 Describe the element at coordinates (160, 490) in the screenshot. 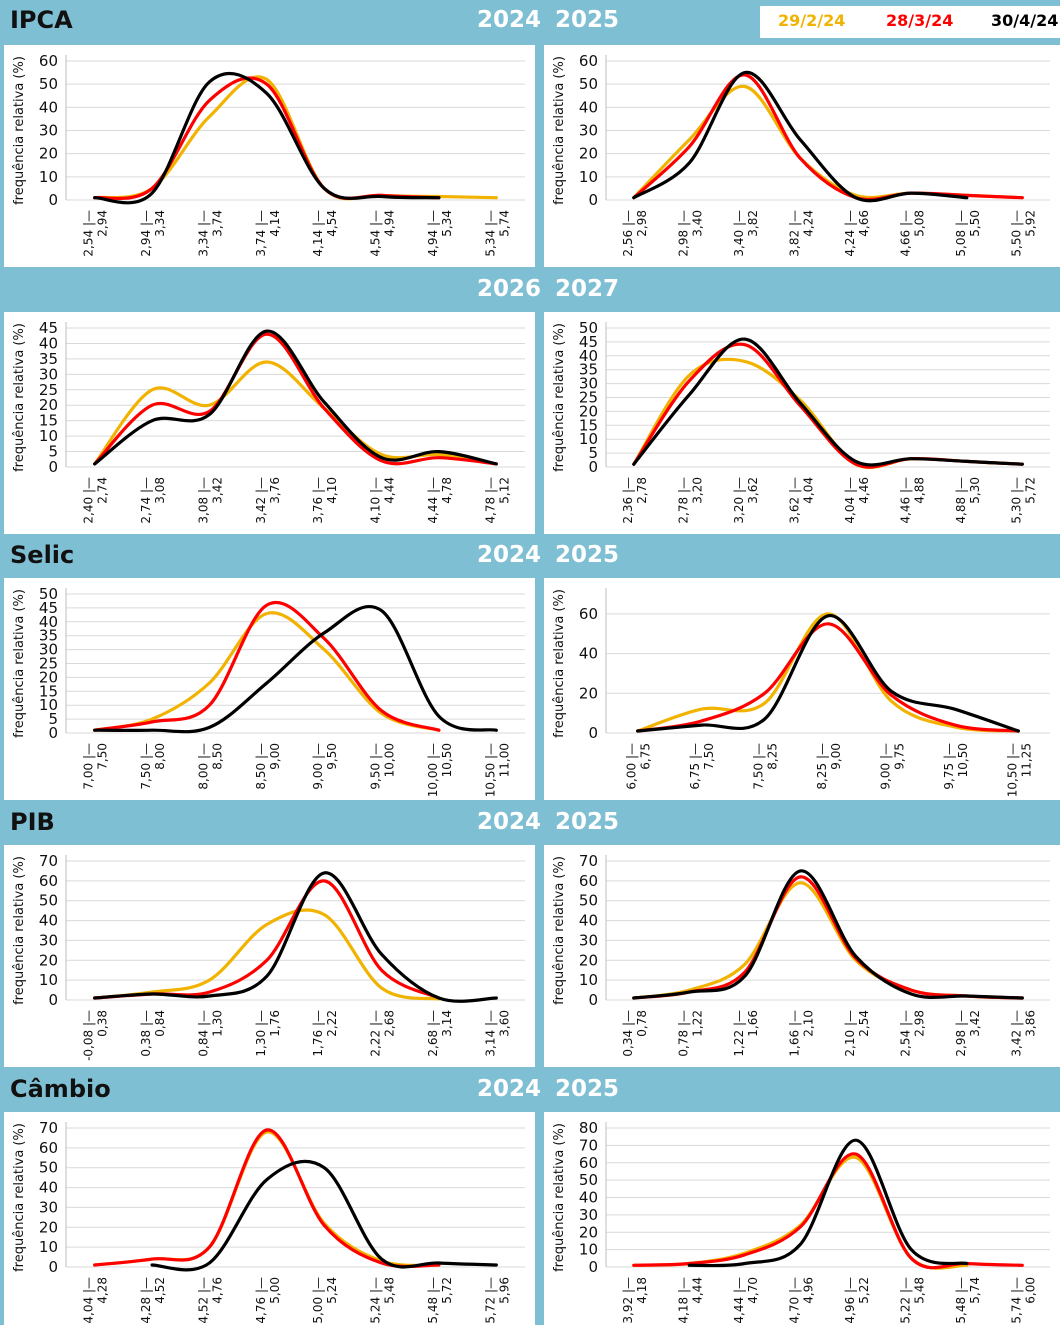

I see `x-tick-label: 3,08` at that location.